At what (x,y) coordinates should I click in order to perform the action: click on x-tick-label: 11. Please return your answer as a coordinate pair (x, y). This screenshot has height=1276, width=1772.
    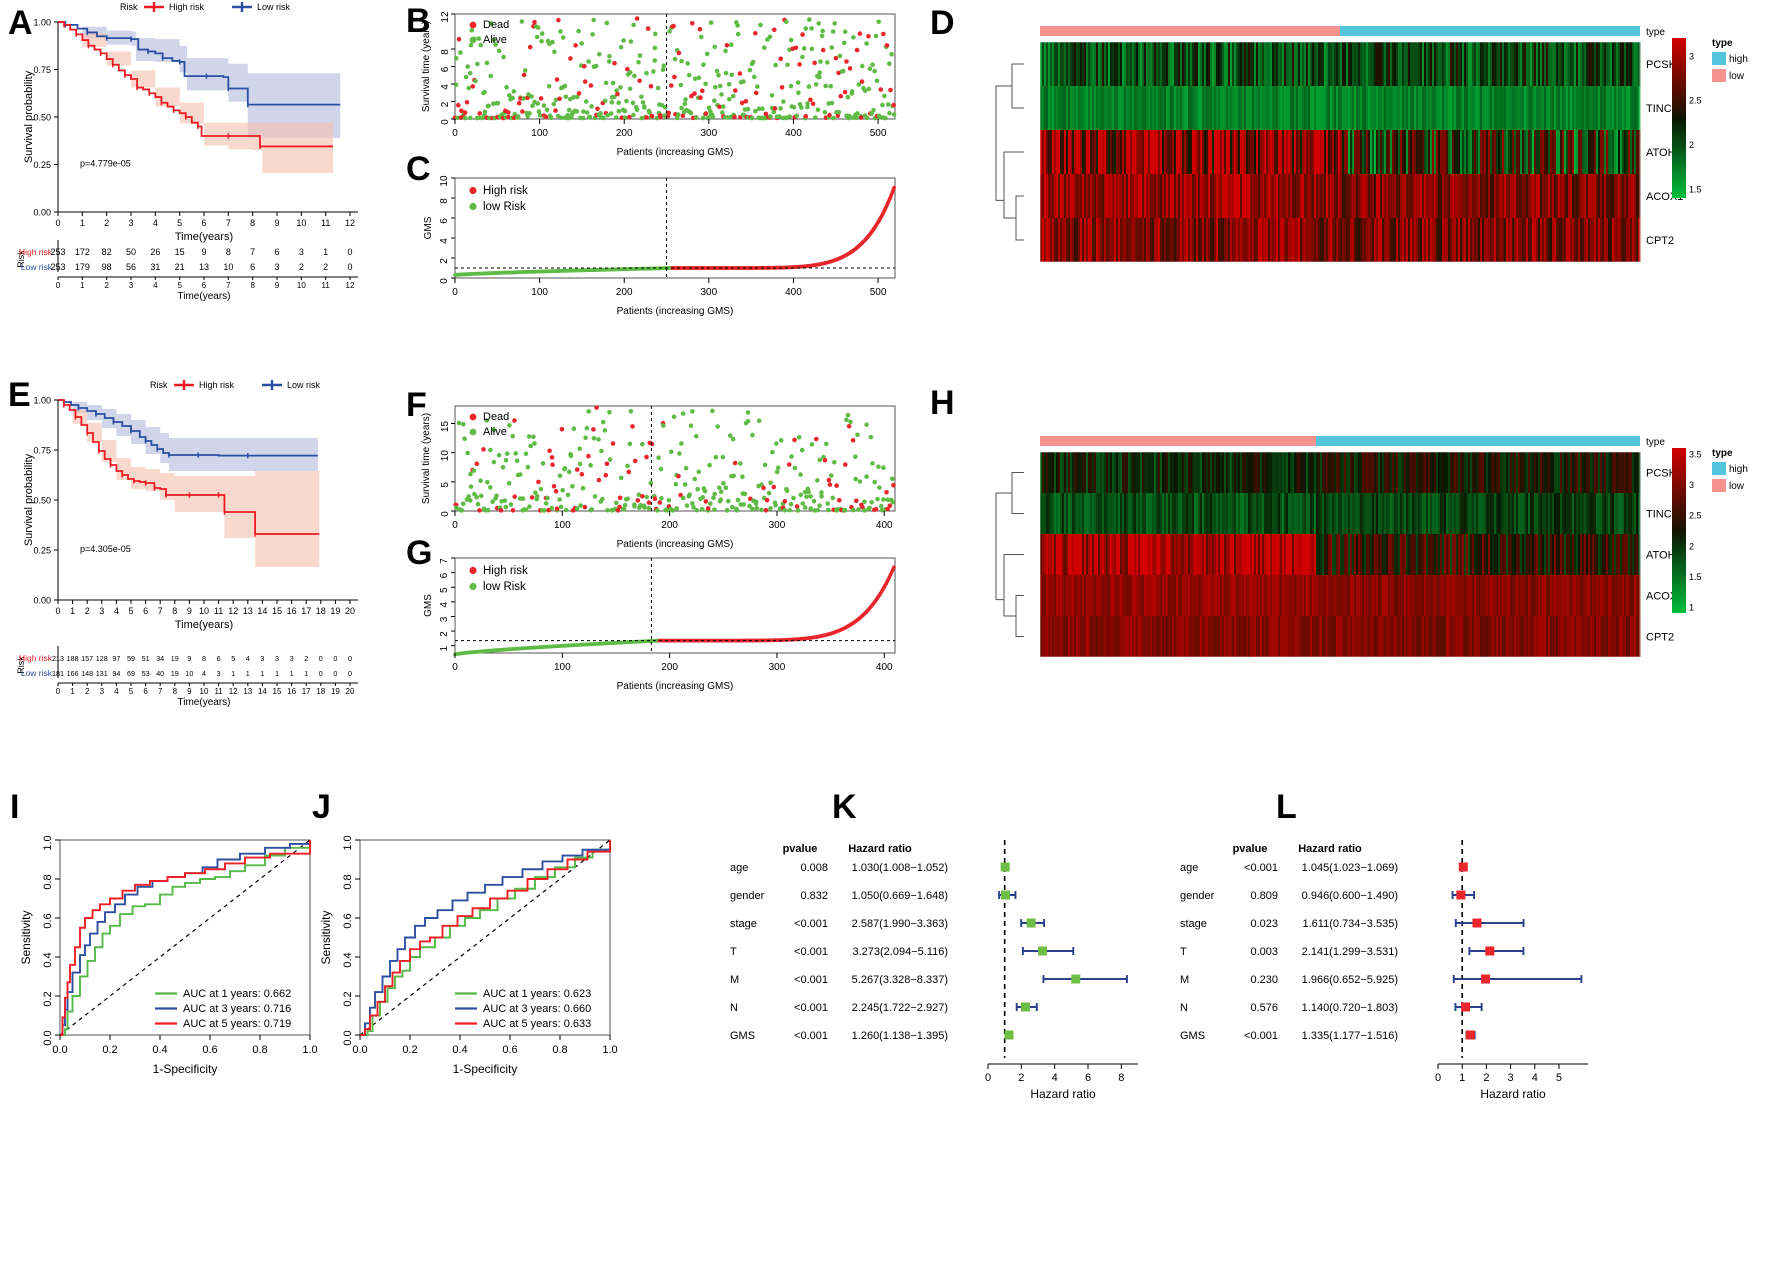
    Looking at the image, I should click on (325, 223).